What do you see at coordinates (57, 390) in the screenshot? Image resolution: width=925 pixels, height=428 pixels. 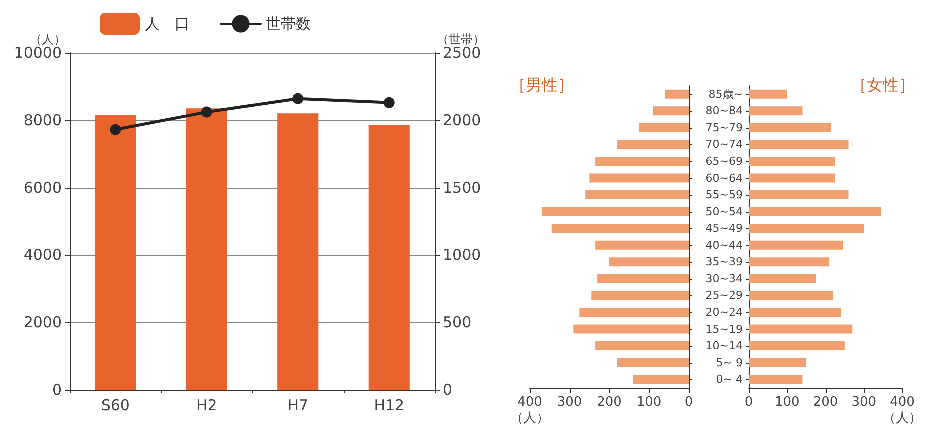 I see `y-tick-label: 0` at bounding box center [57, 390].